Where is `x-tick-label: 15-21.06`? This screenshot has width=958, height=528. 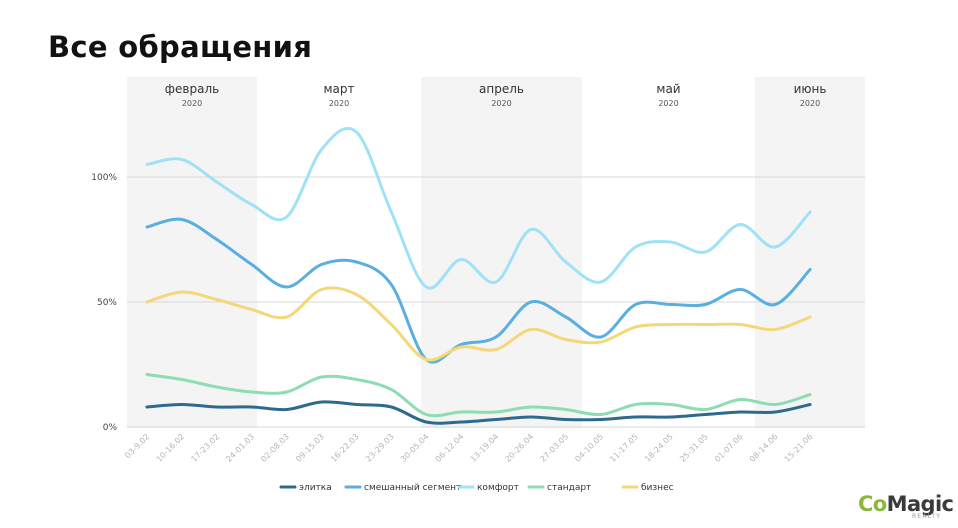
x-tick-label: 15-21.06 is located at coordinates (799, 448).